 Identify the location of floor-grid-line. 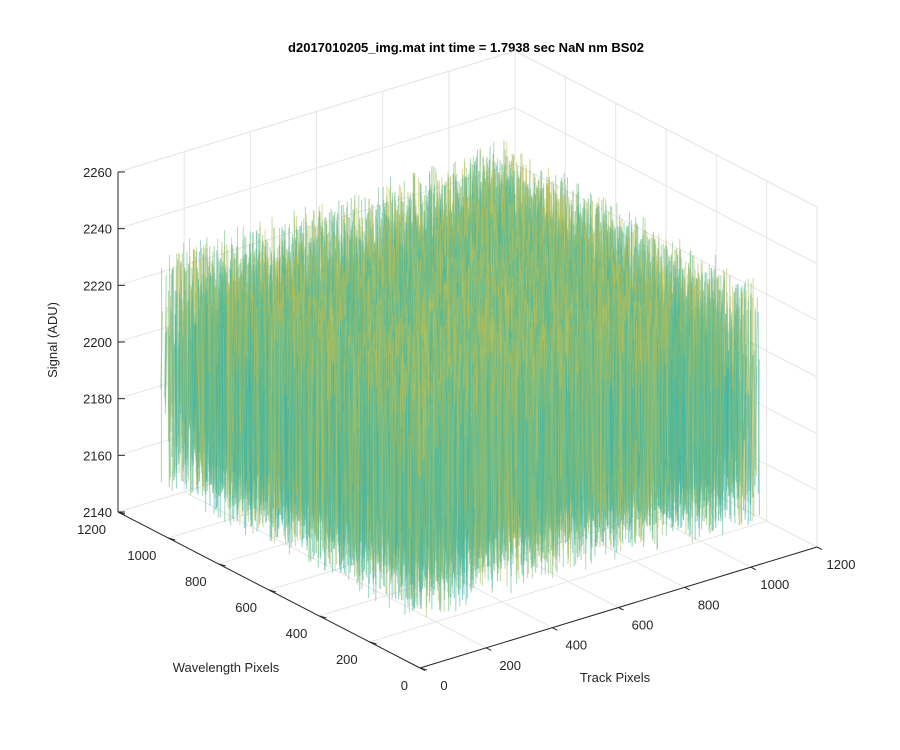
(568, 581).